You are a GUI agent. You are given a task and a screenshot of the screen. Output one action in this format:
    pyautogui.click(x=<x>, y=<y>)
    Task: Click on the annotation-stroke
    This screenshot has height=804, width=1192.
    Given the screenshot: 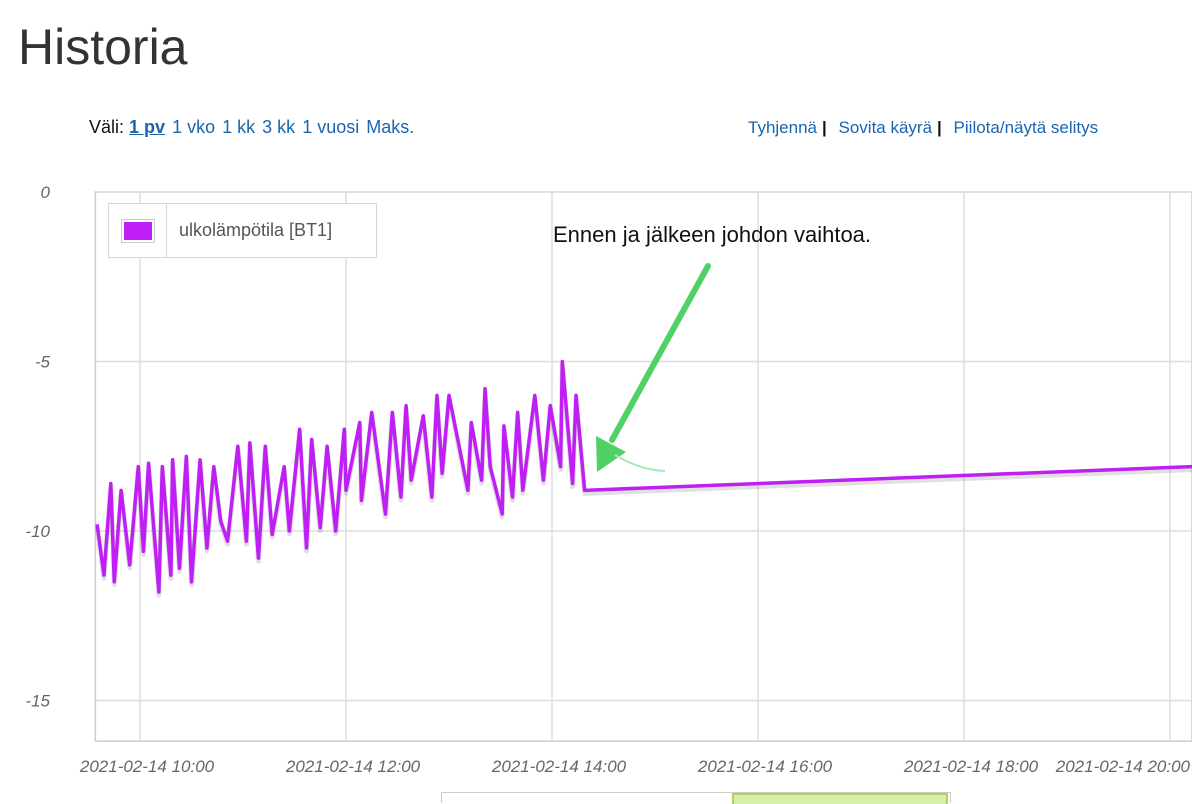 What is the action you would take?
    pyautogui.click(x=640, y=463)
    